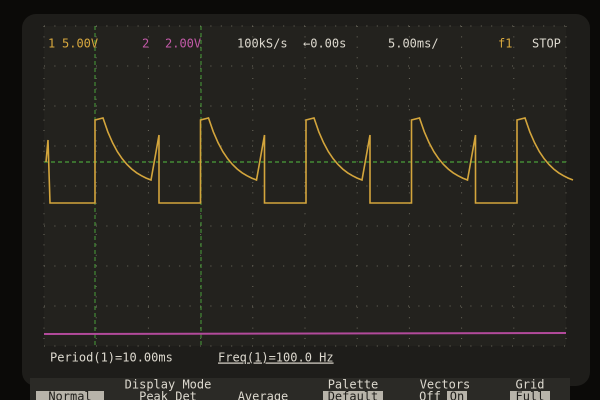  I want to click on softkey-option: Normal, so click(69, 395).